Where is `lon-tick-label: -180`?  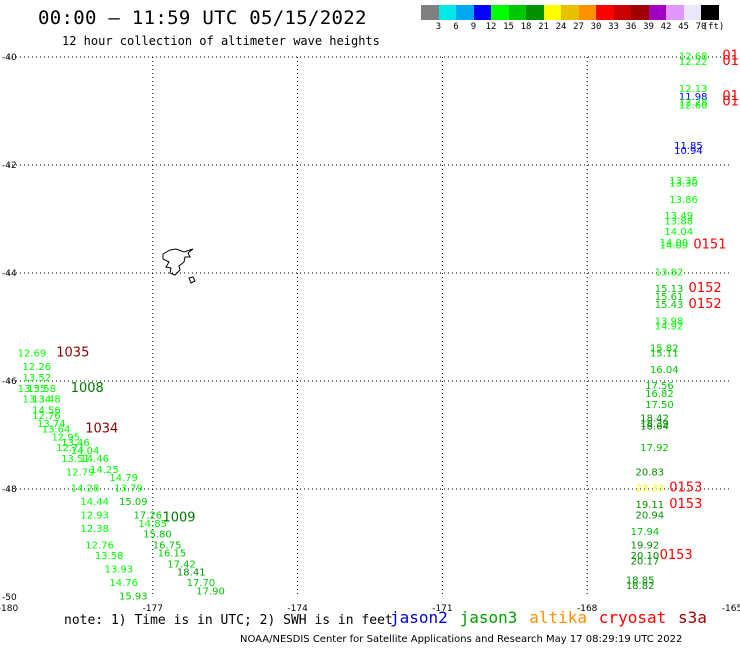 lon-tick-label: -180 is located at coordinates (9, 609).